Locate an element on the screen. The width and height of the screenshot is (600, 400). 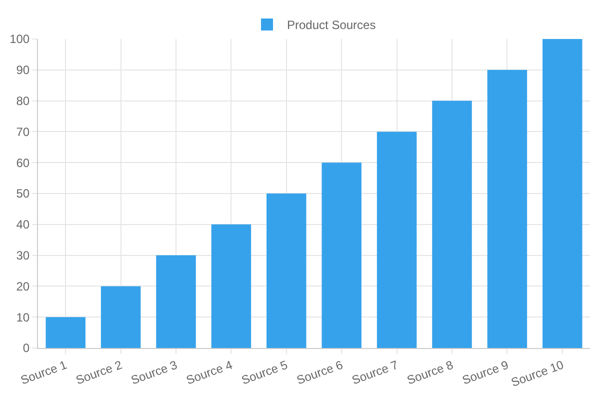
y-tick-label: 40 is located at coordinates (23, 225).